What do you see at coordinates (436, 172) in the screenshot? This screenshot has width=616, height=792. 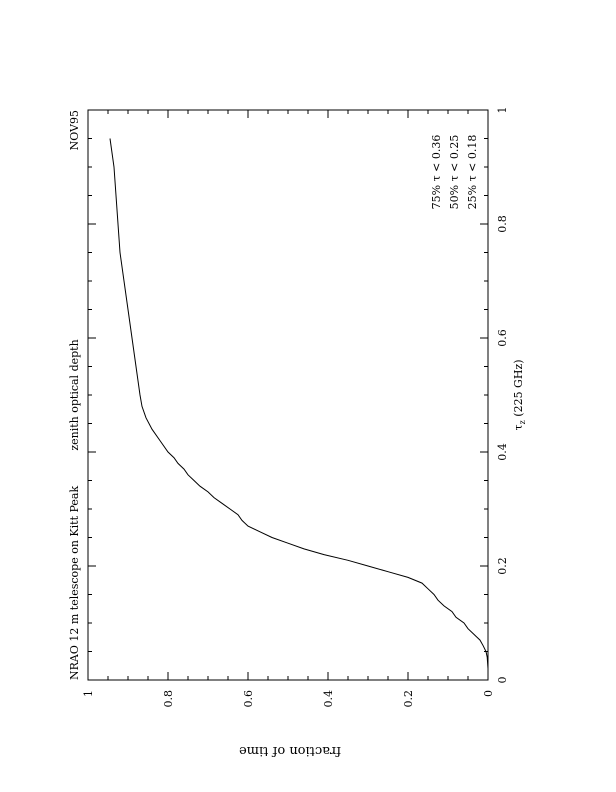 I see `annotation-75: 75% τ < 0.36` at bounding box center [436, 172].